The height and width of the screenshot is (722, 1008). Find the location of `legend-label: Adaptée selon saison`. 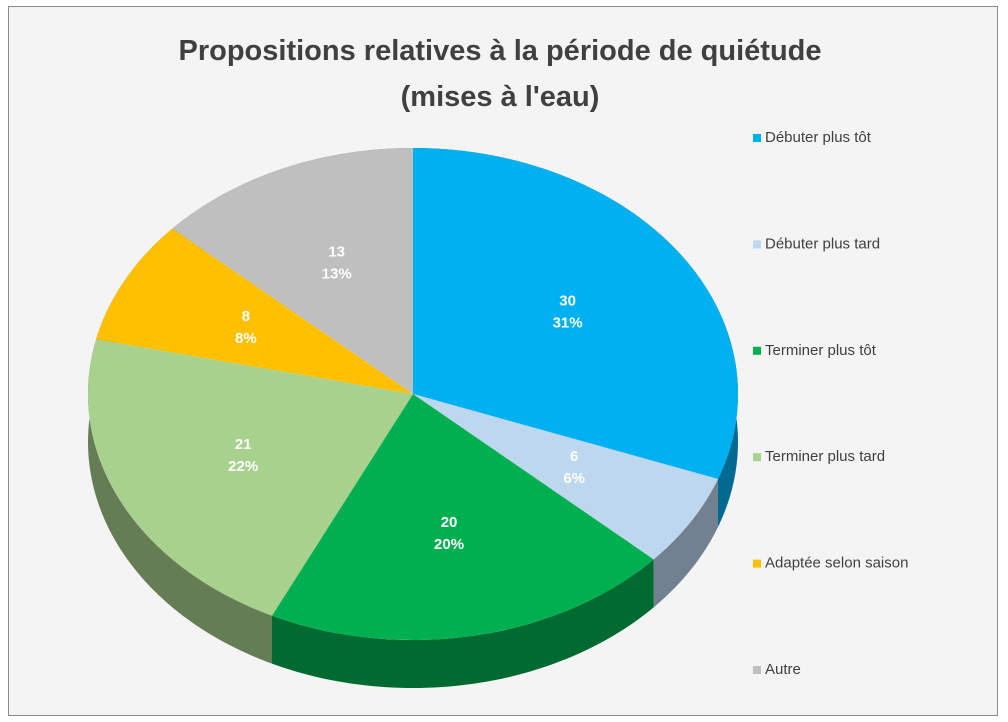

legend-label: Adaptée selon saison is located at coordinates (836, 563).